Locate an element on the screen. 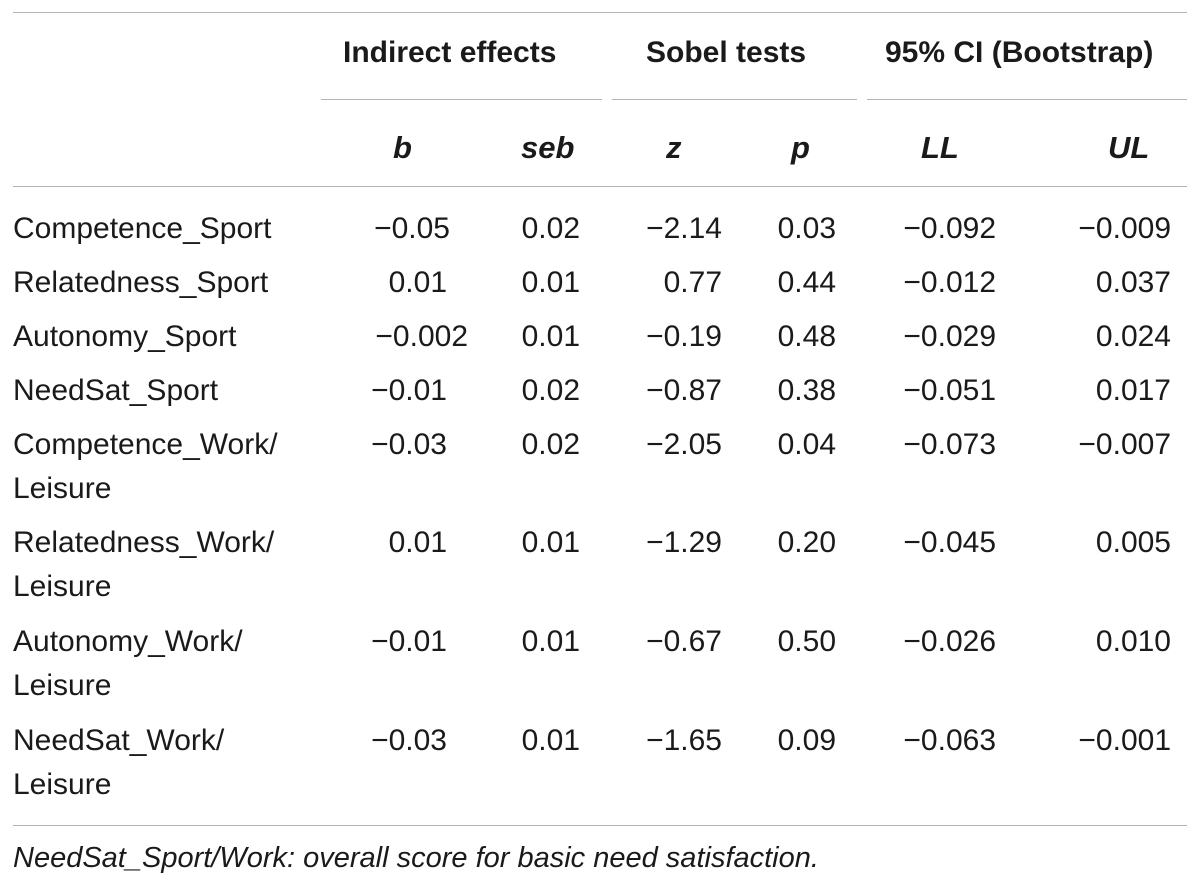 This screenshot has width=1200, height=888. cell-ul: −0.009 is located at coordinates (1124, 228).